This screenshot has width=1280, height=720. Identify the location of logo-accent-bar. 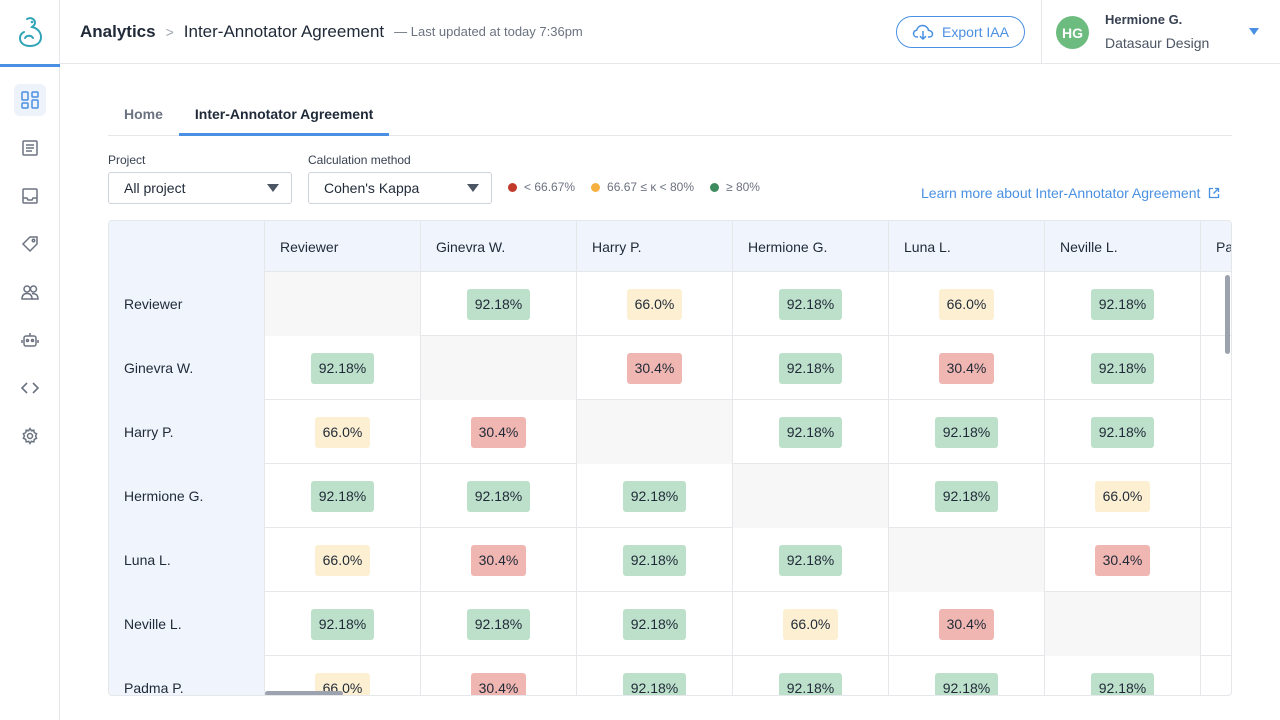
(30, 65).